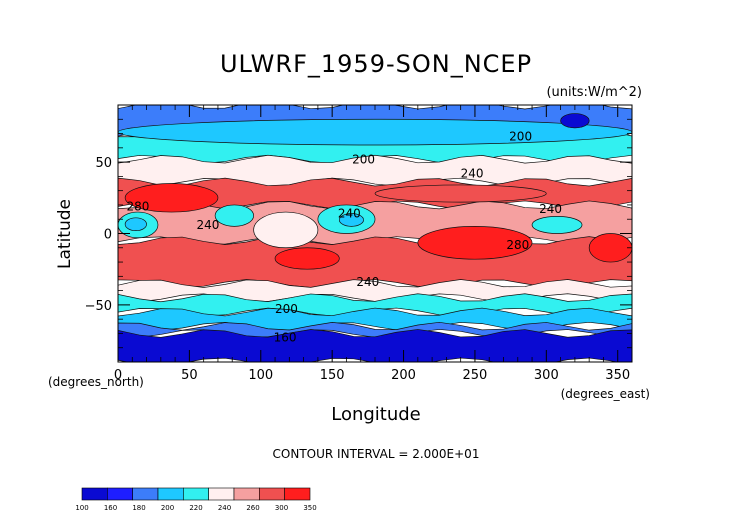 Image resolution: width=752 pixels, height=532 pixels. Describe the element at coordinates (475, 375) in the screenshot. I see `x-tick-label: 250` at that location.